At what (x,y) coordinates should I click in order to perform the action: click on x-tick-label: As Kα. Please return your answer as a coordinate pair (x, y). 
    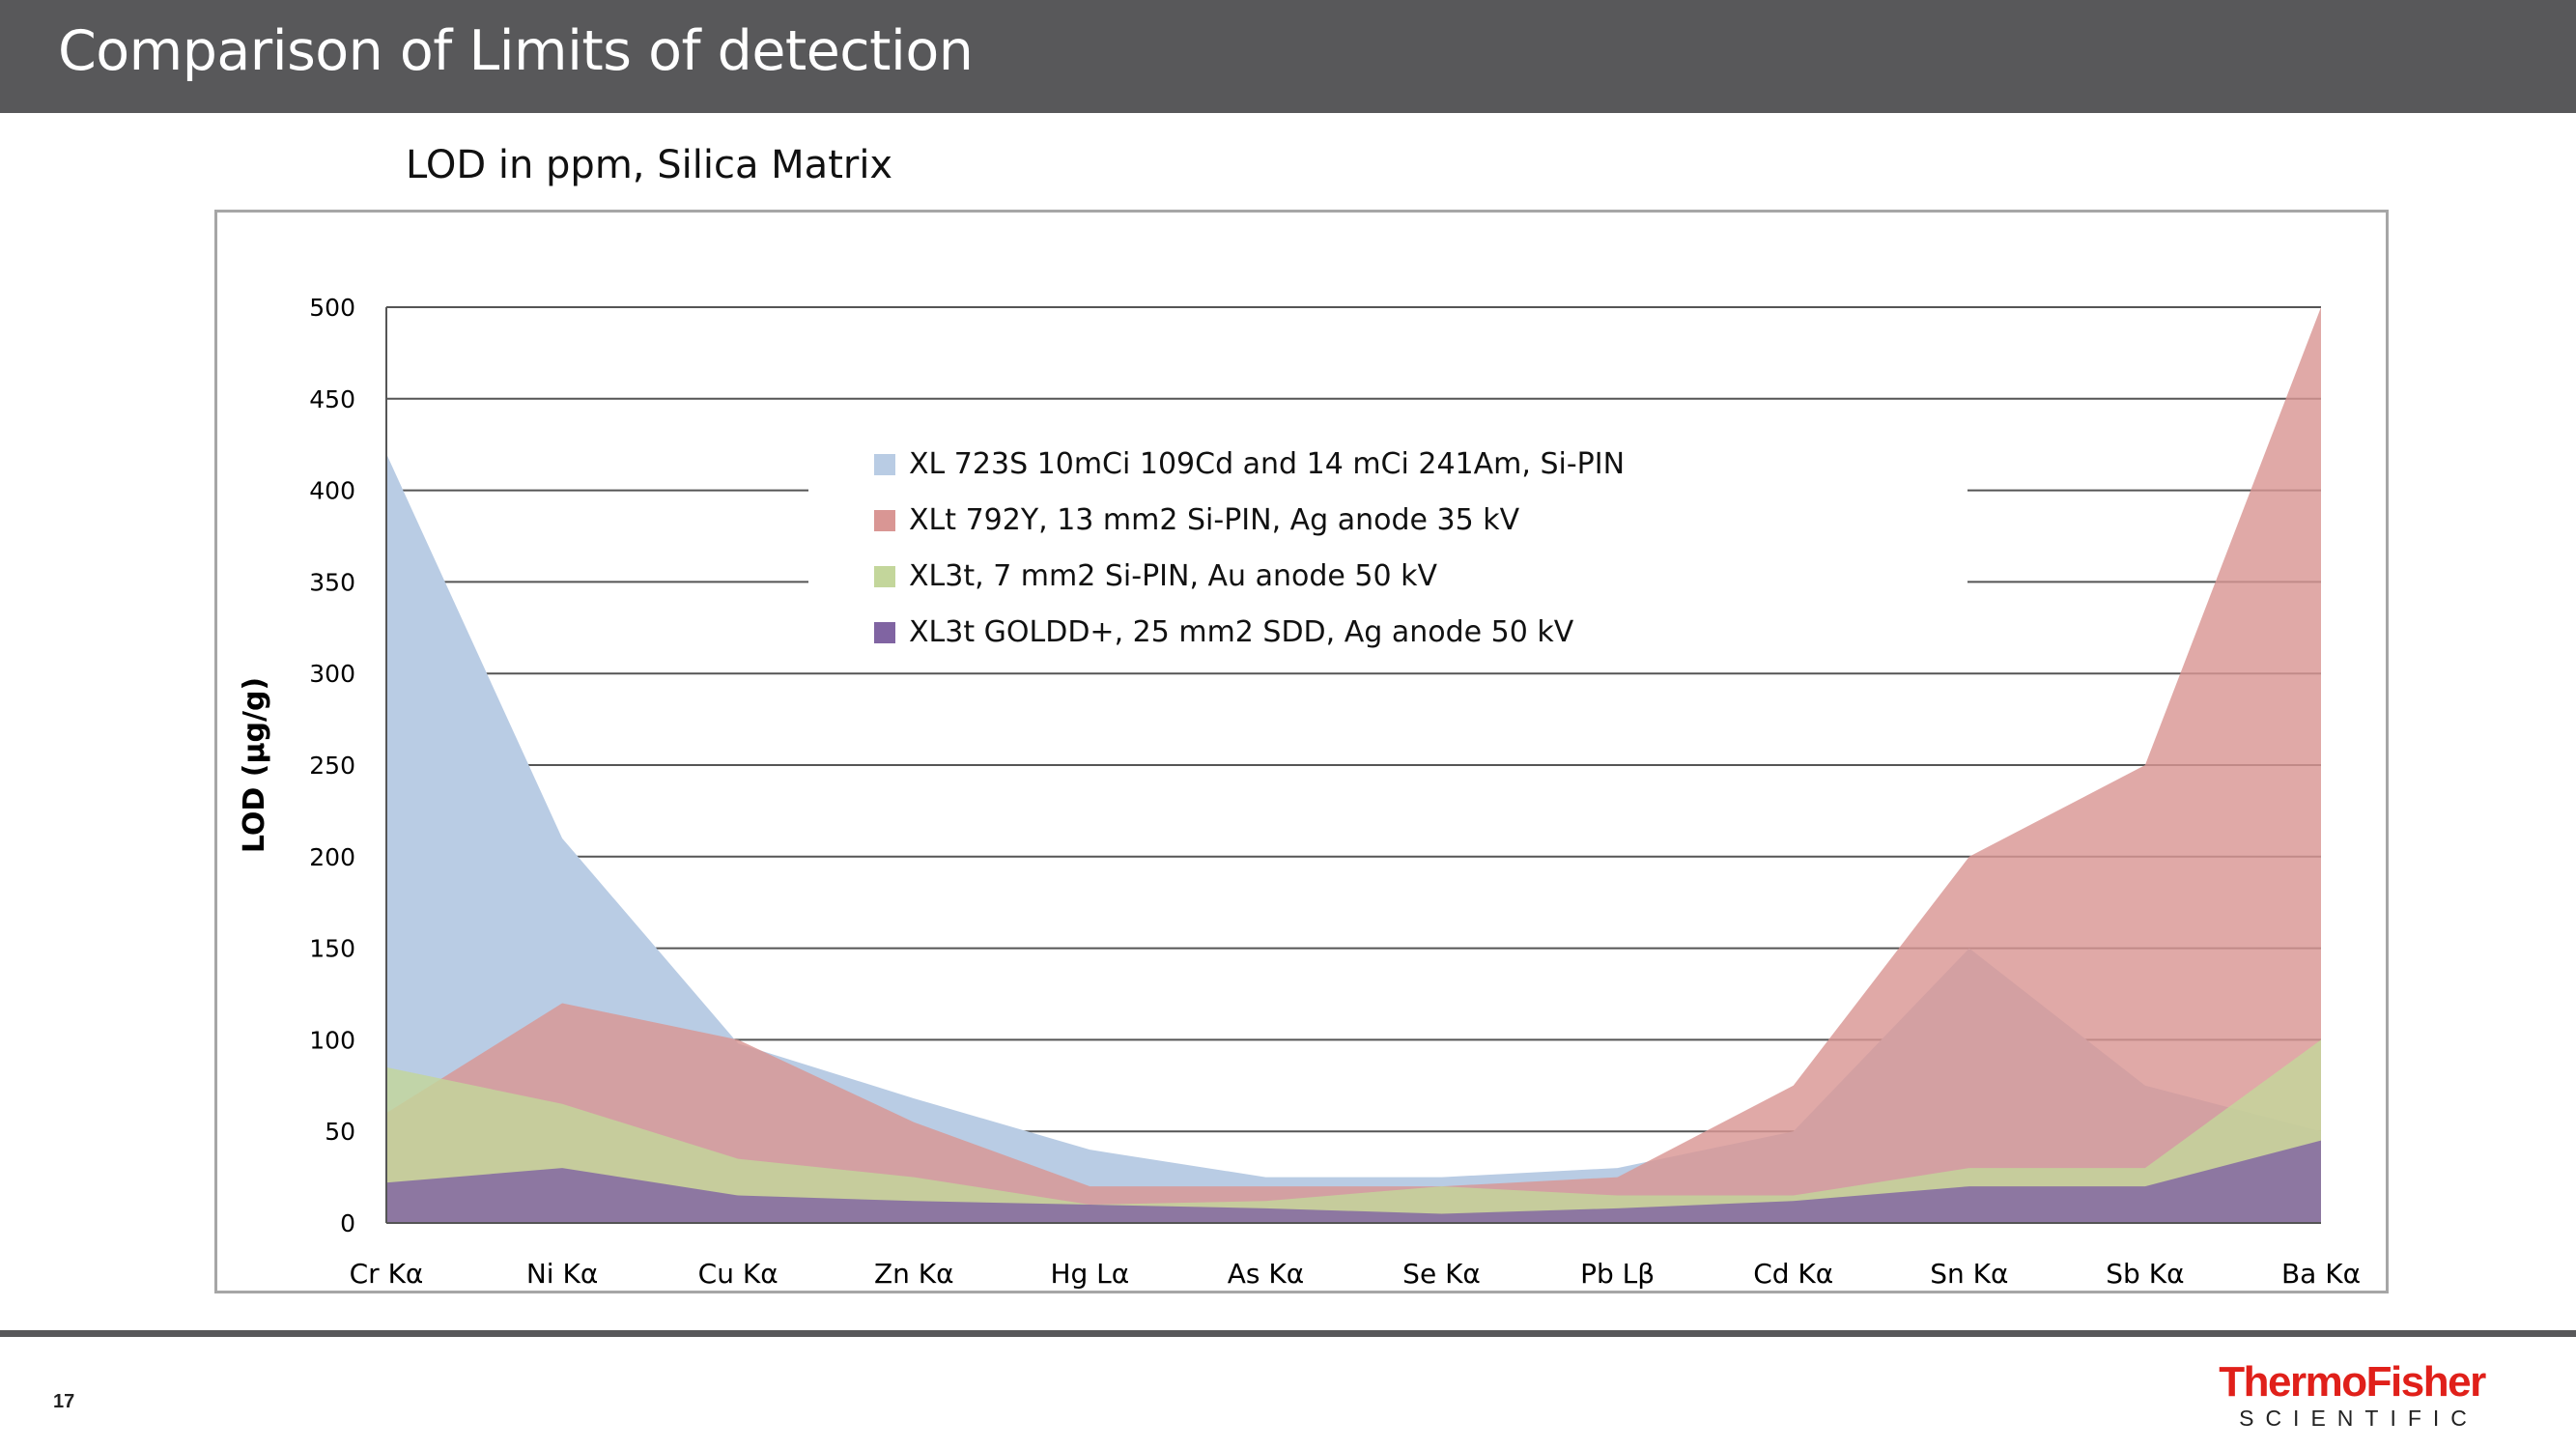
    Looking at the image, I should click on (1266, 1274).